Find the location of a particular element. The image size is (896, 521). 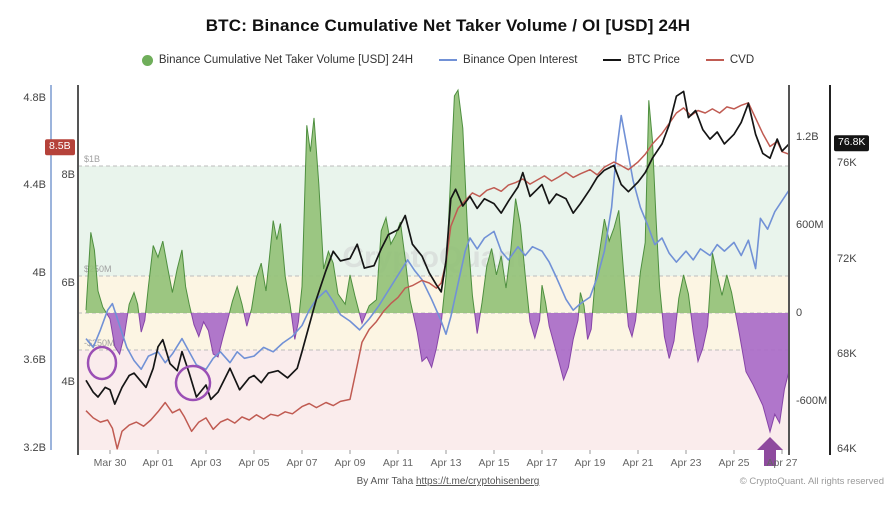

legend-item-2: BTC Price is located at coordinates (641, 60).